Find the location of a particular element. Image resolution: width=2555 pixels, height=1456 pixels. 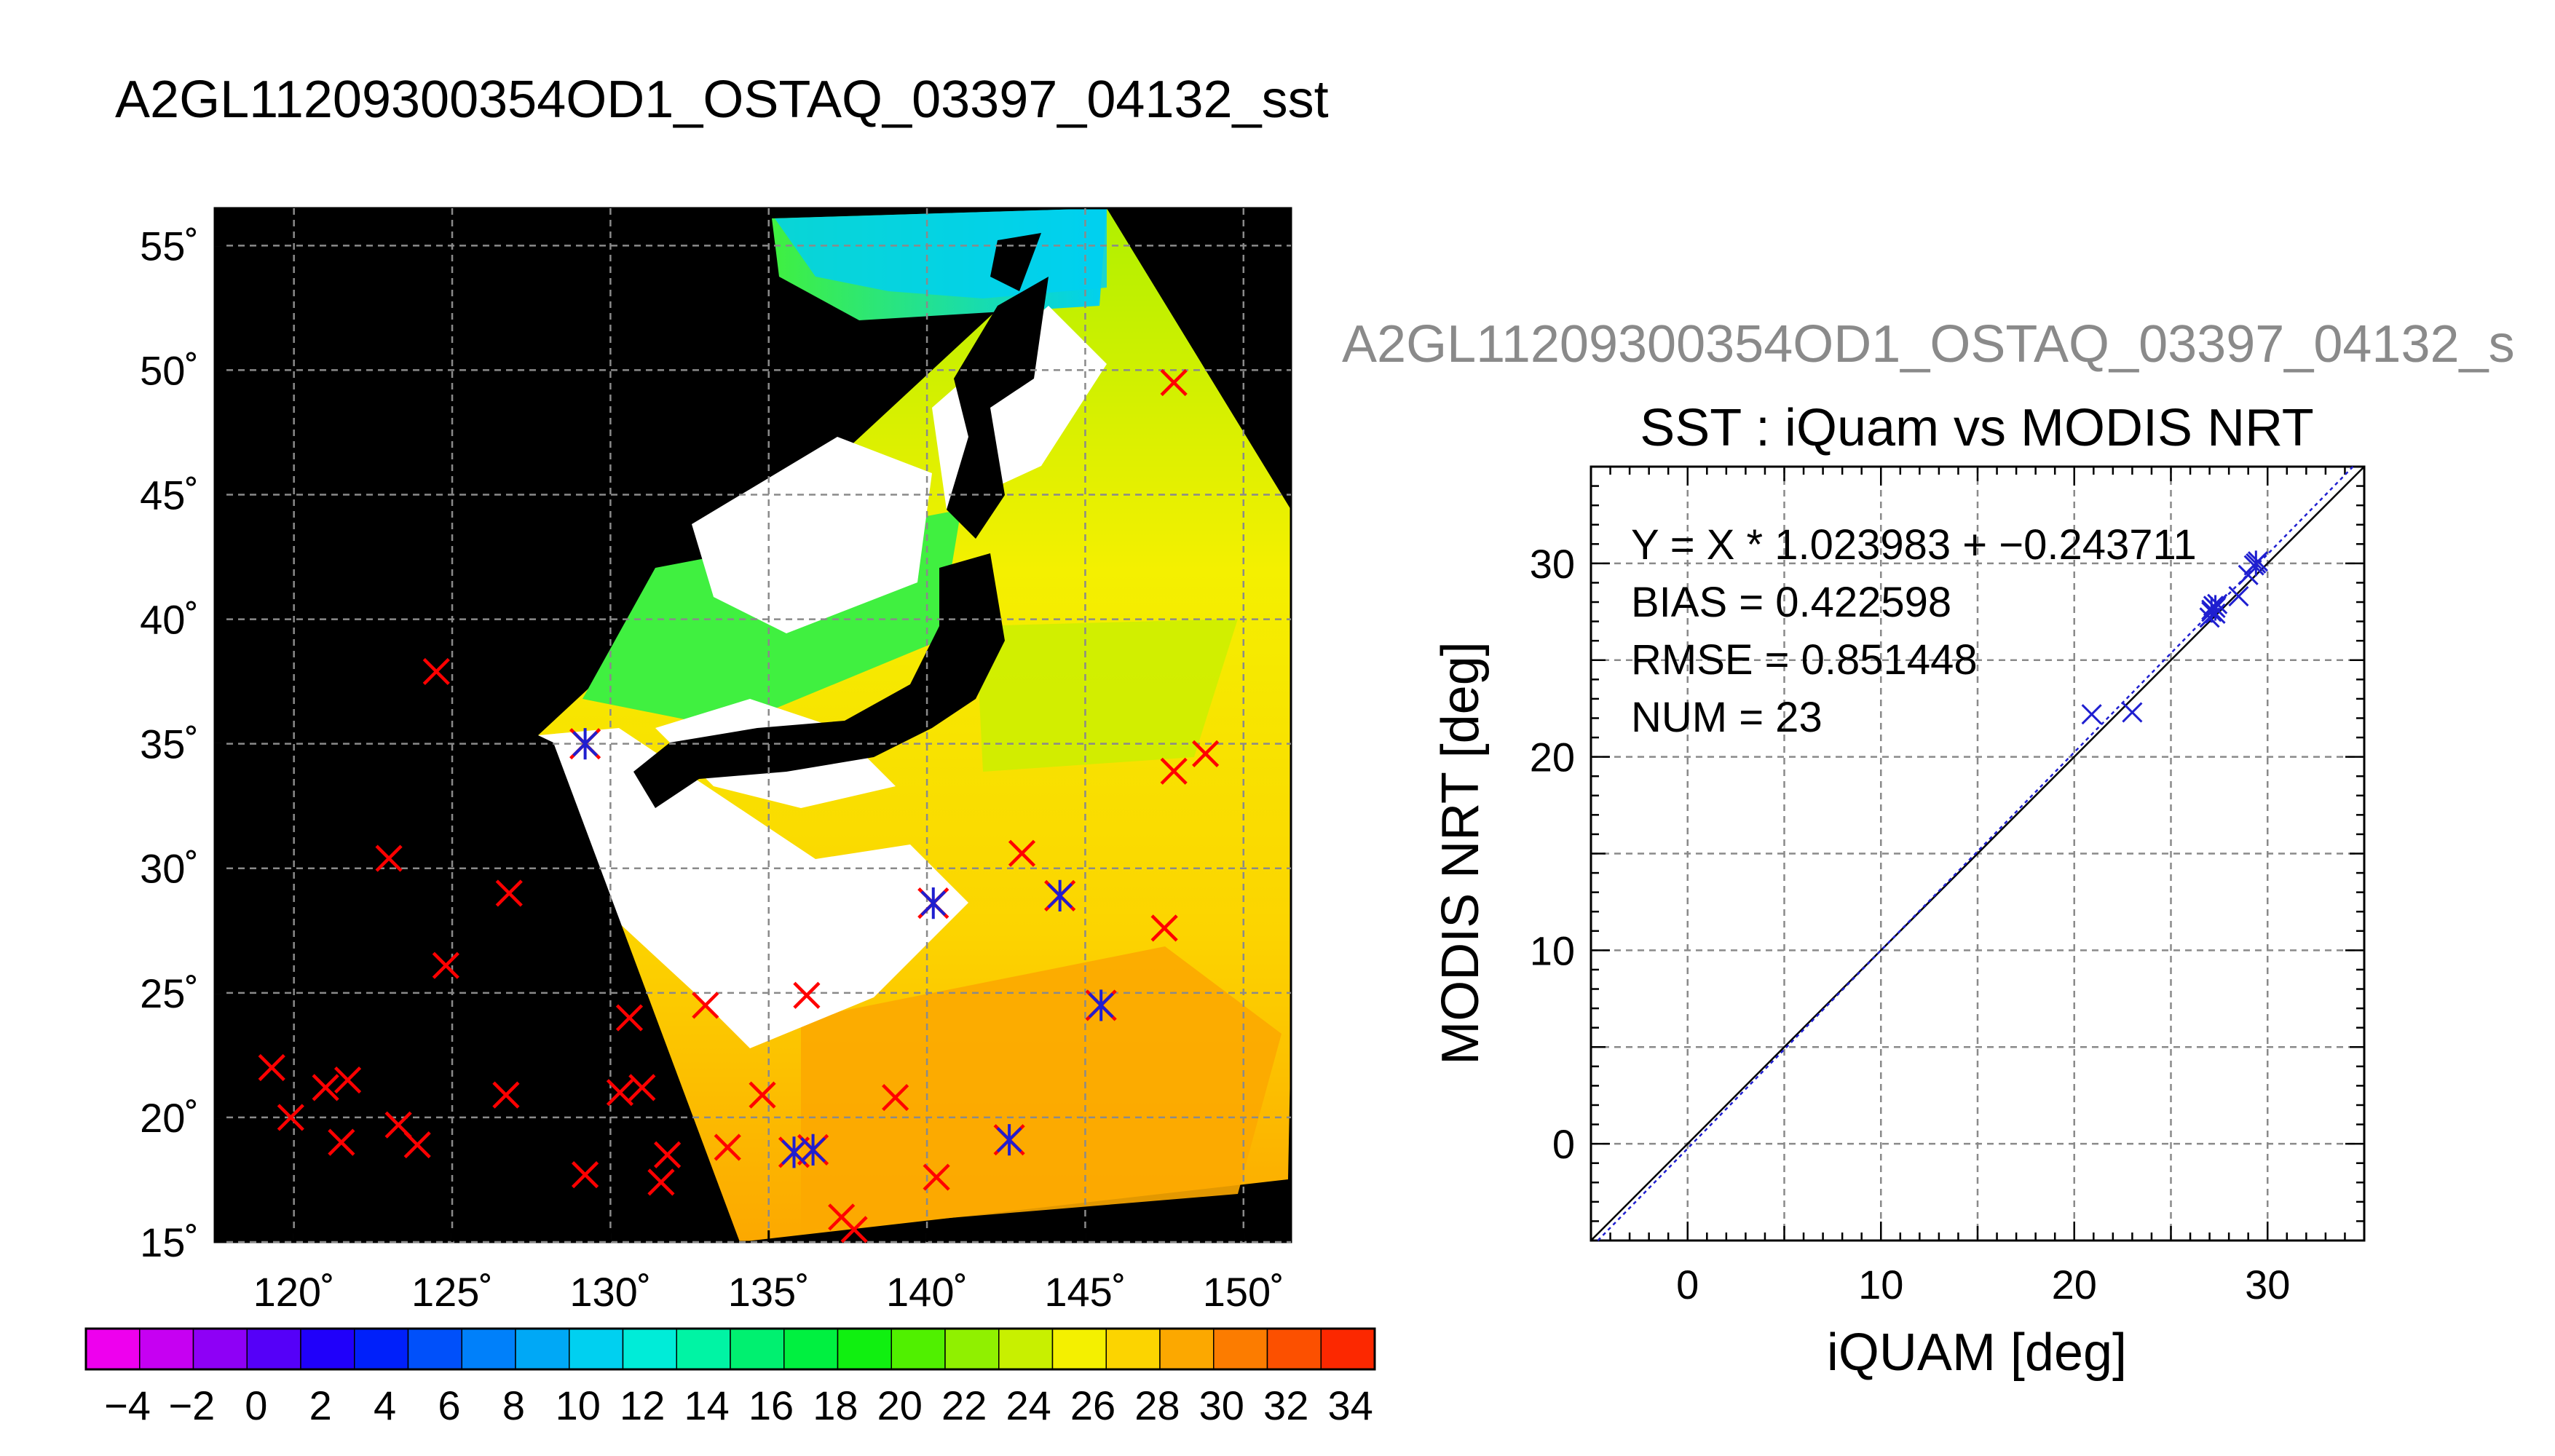

map-x-tick-label: 120˚ is located at coordinates (294, 1292).